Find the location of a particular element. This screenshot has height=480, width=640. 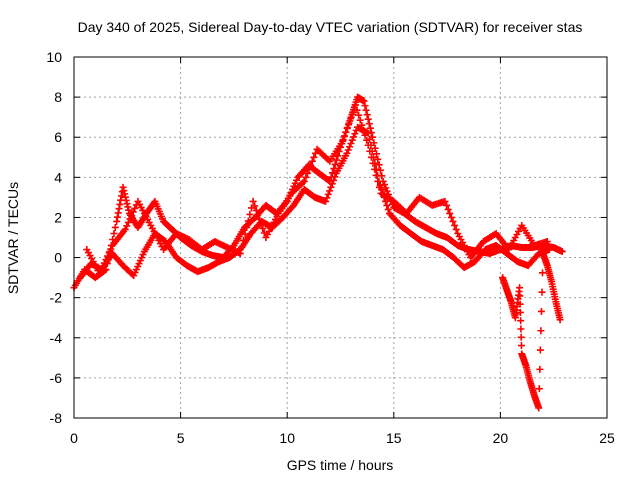

x-axis-label: GPS time / hours is located at coordinates (340, 465).